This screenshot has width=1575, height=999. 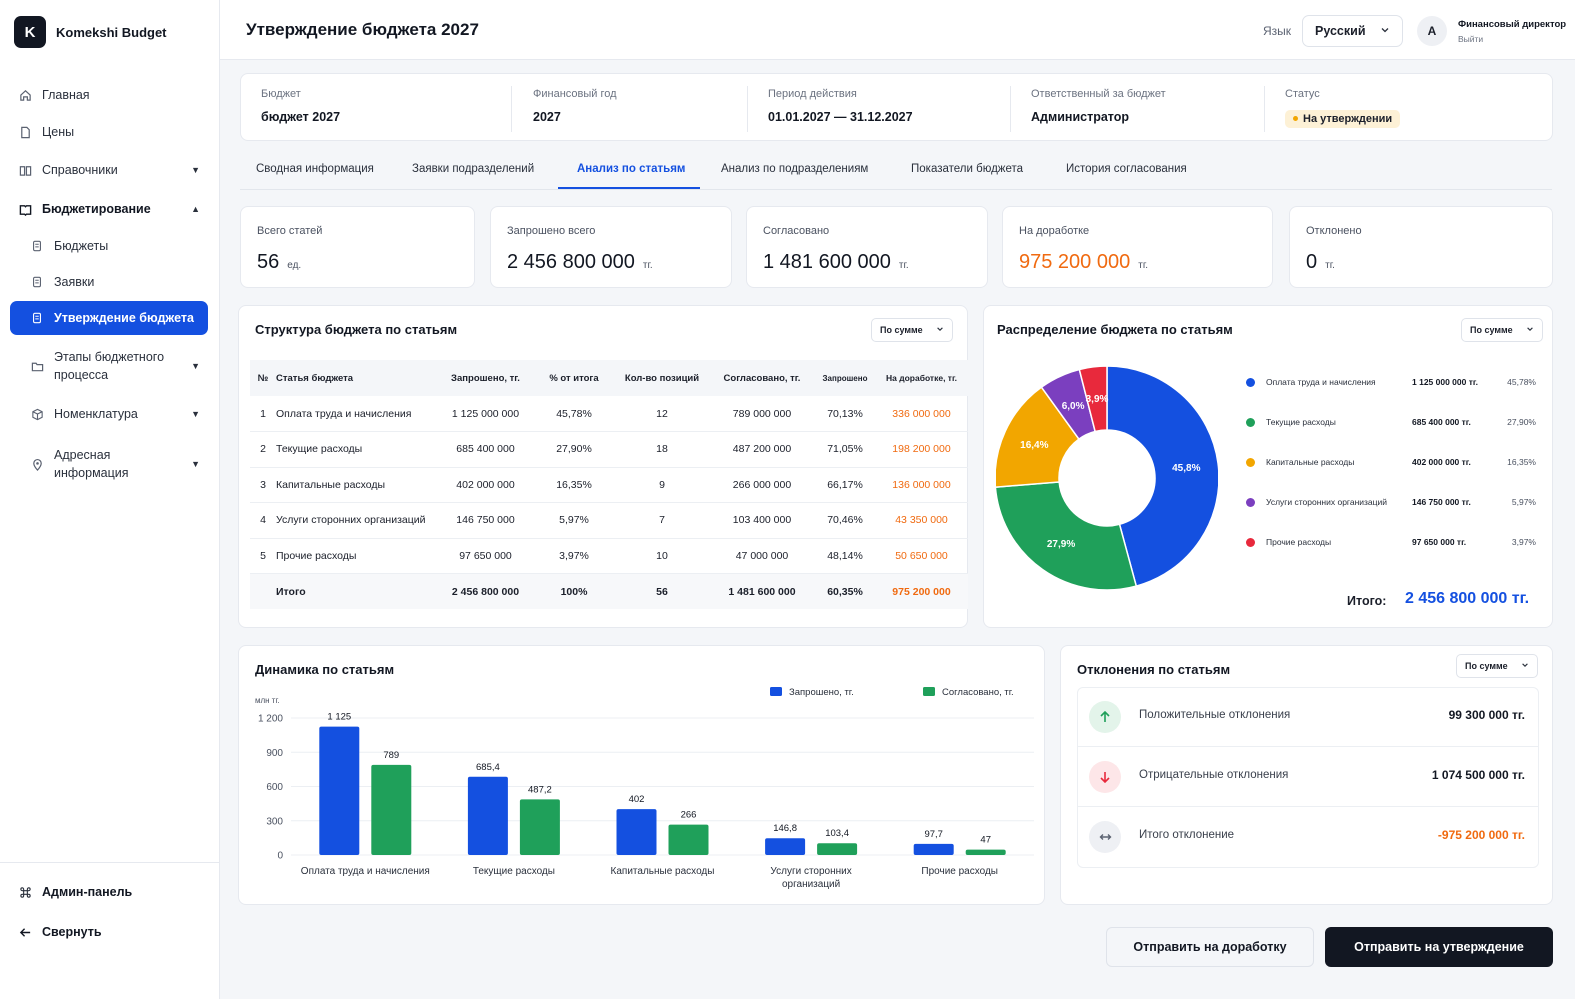 What do you see at coordinates (1352, 31) in the screenshot?
I see `language-select: Русский` at bounding box center [1352, 31].